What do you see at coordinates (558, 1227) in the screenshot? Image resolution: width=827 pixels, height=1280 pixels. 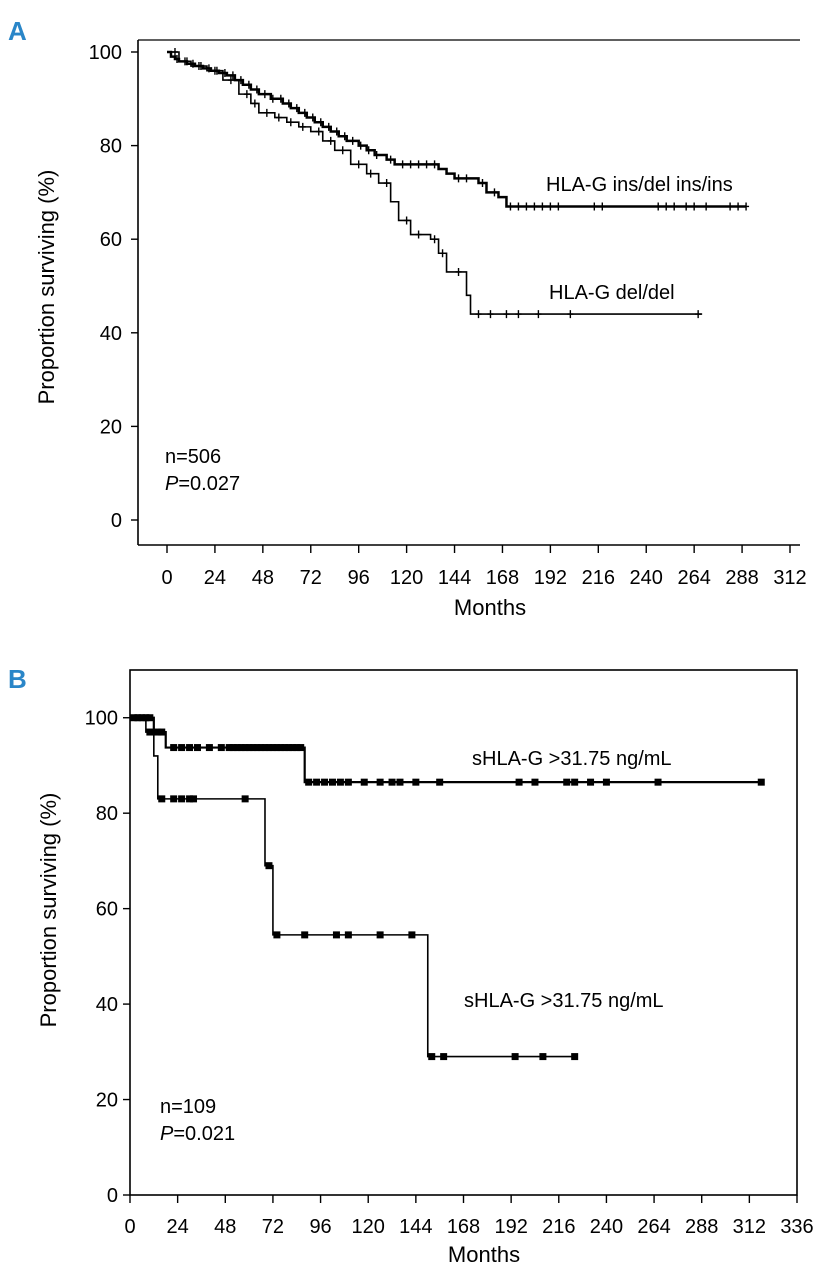 I see `panel-b-x-tick-label: 216` at bounding box center [558, 1227].